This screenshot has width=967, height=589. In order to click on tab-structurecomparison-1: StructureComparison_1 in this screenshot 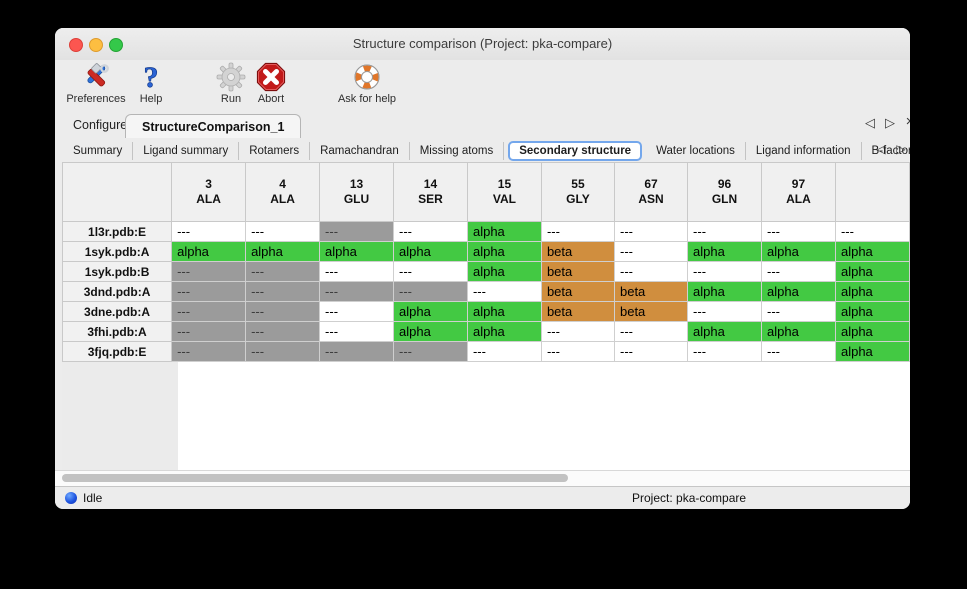, I will do `click(213, 126)`.